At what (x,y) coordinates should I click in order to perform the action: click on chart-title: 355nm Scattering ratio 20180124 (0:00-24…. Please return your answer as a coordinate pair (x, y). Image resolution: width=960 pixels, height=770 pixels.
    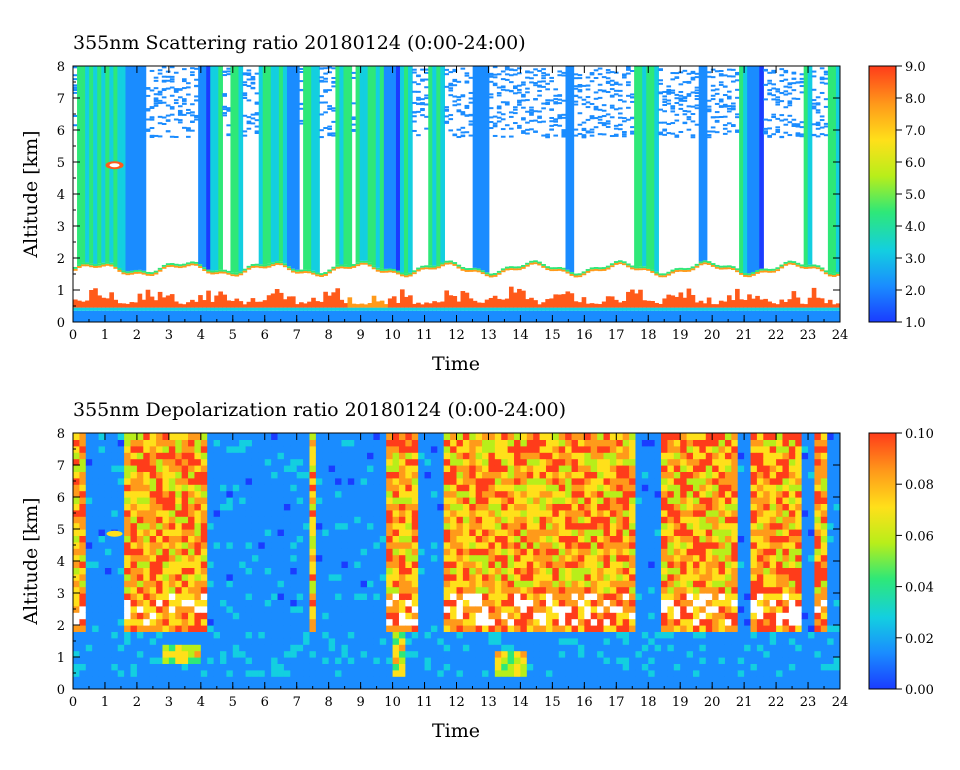
    Looking at the image, I should click on (299, 43).